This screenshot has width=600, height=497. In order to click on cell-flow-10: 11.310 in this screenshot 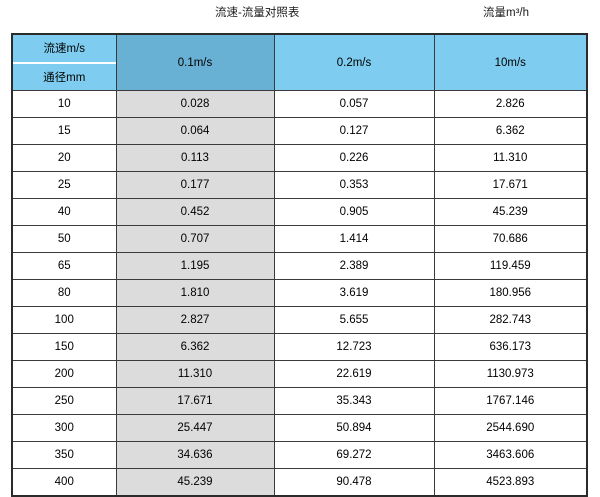, I will do `click(510, 158)`.